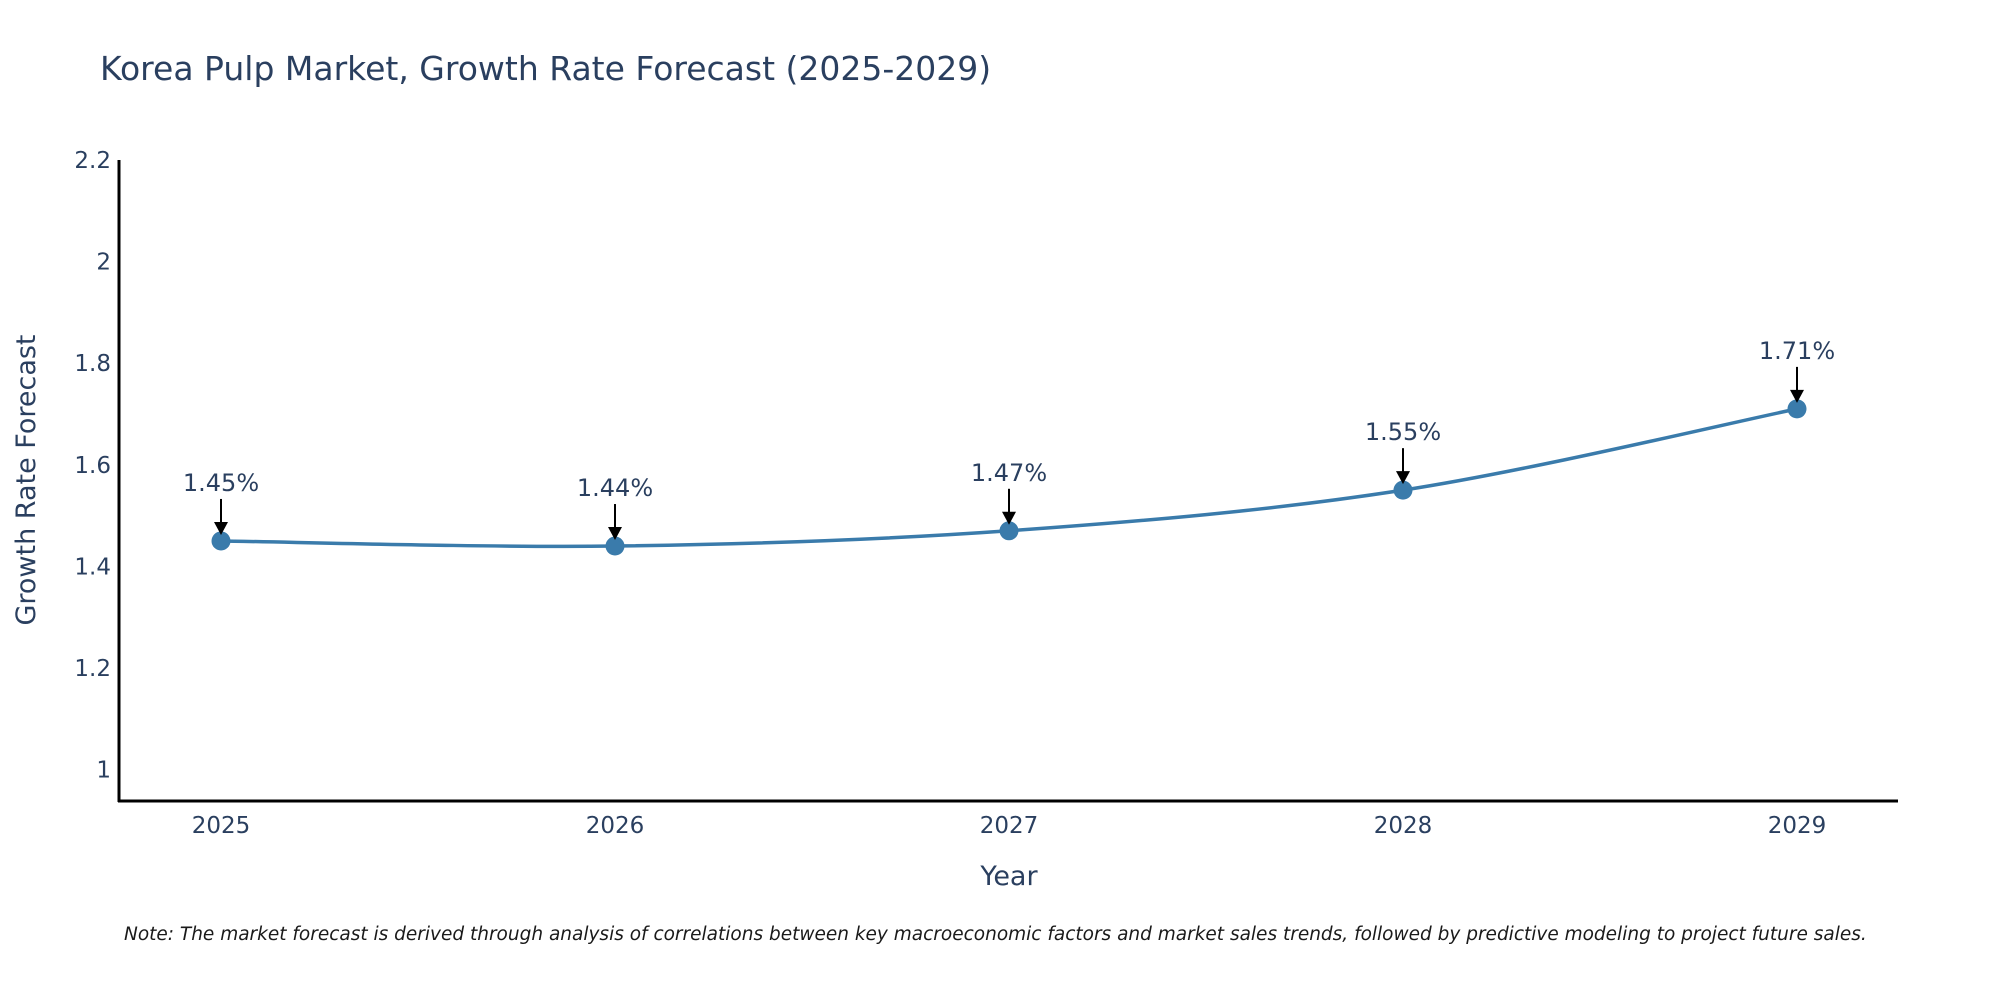  What do you see at coordinates (92, 669) in the screenshot?
I see `y-tick-label: 1.2` at bounding box center [92, 669].